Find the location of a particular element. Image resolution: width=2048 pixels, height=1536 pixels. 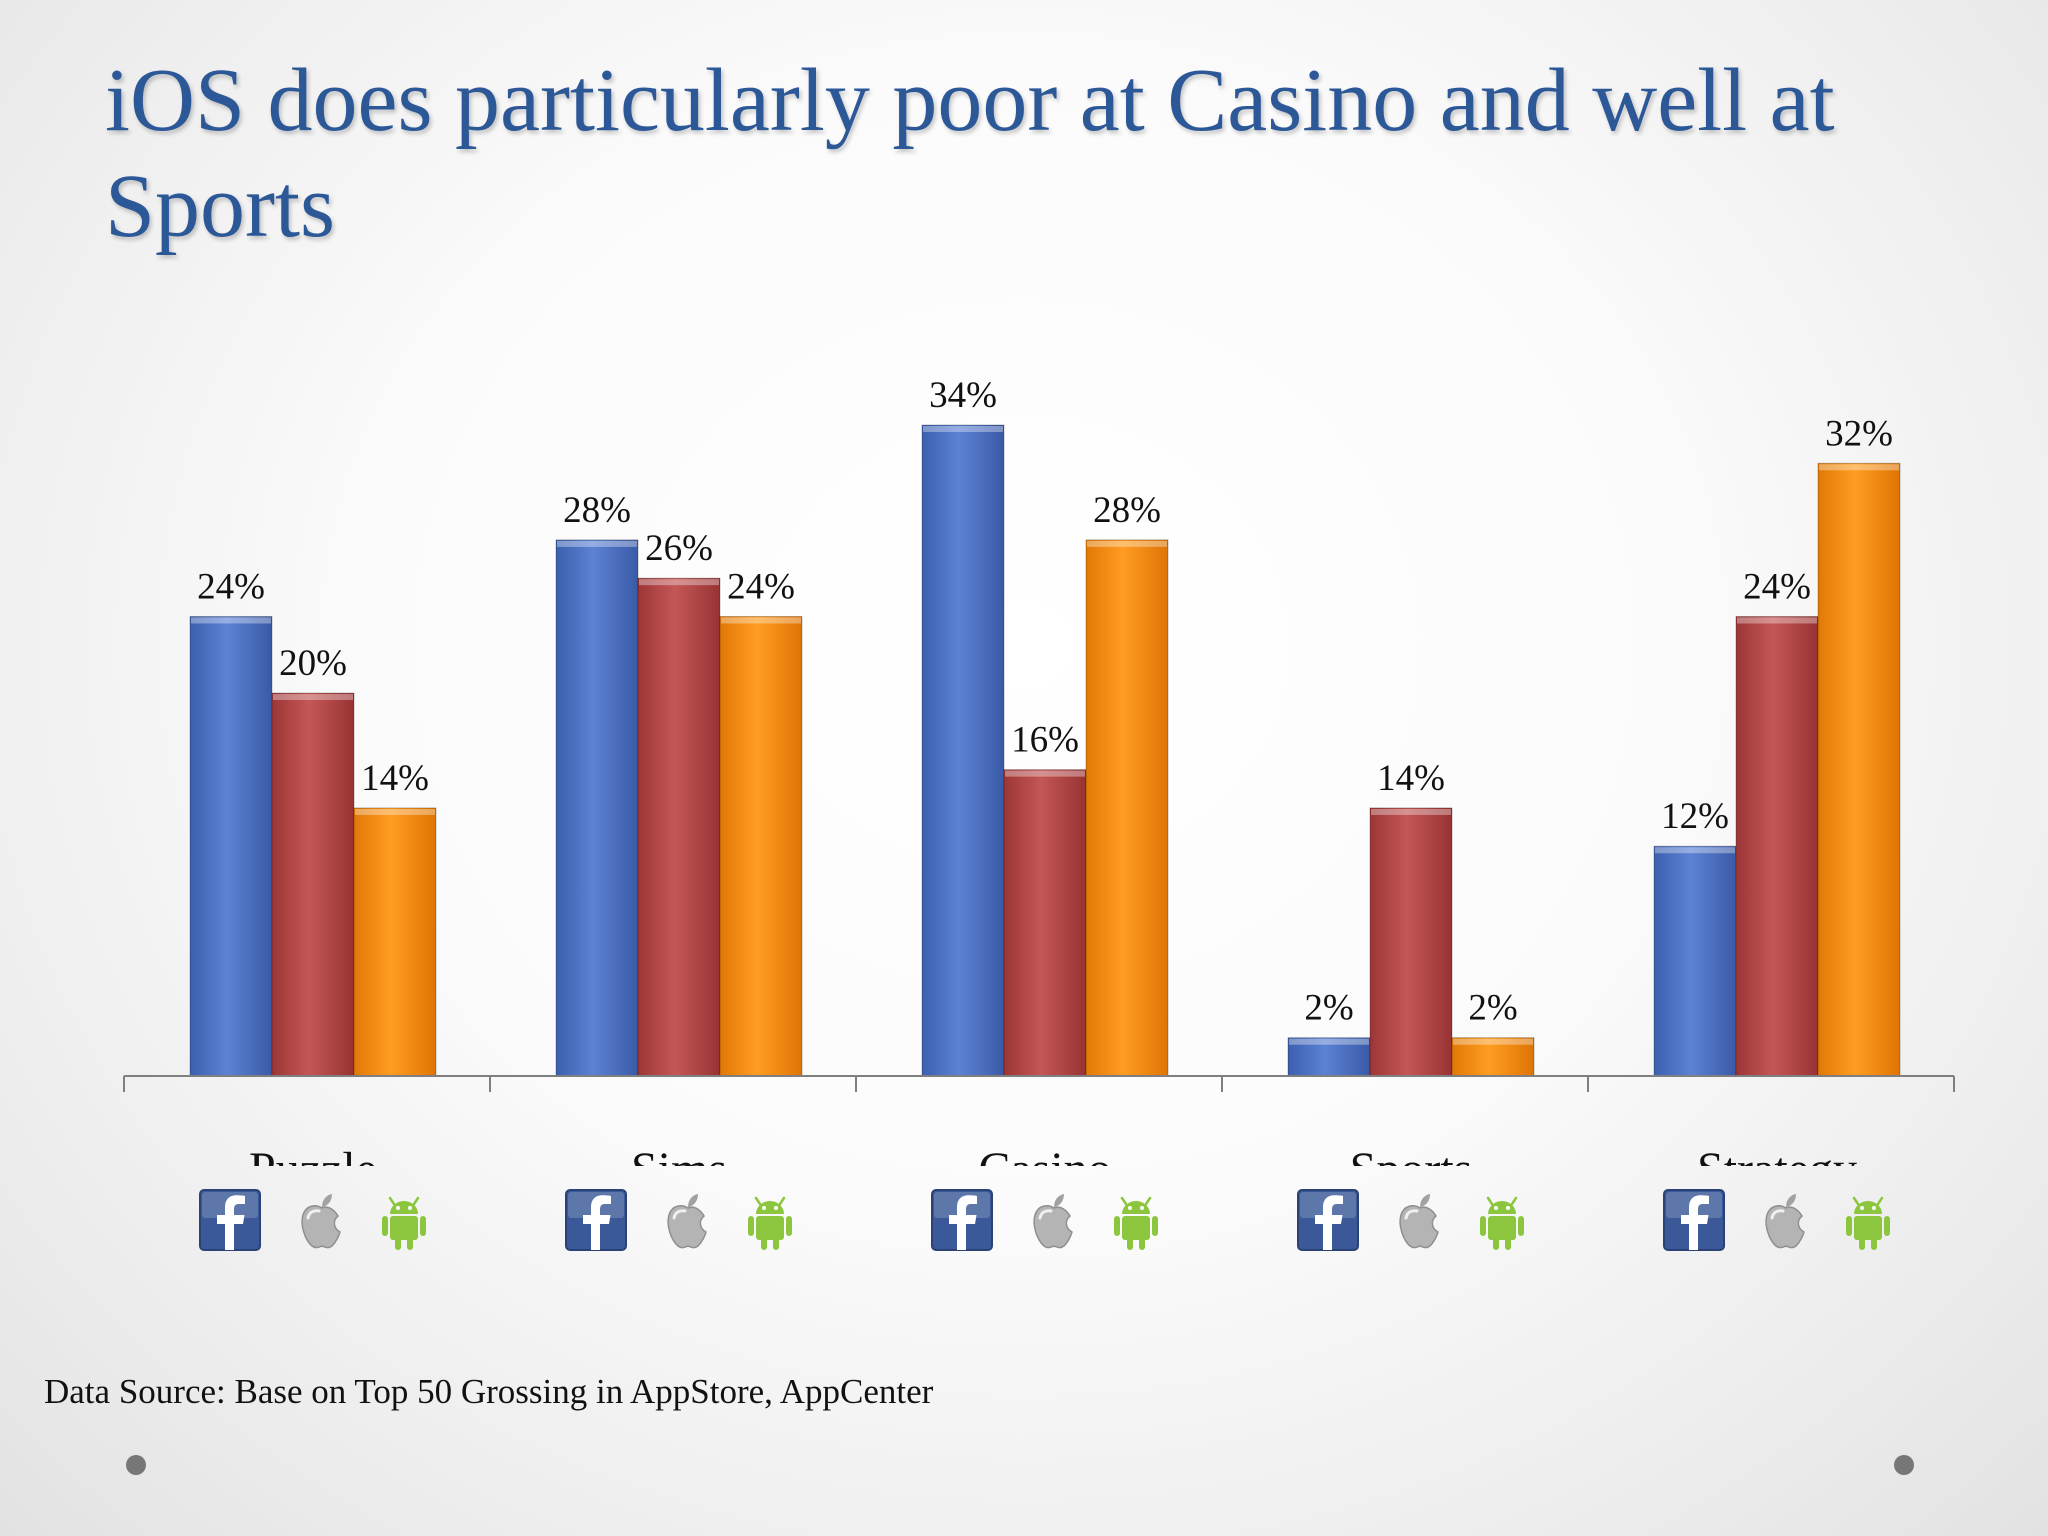

category-label-casino: Casino is located at coordinates (1044, 1169).